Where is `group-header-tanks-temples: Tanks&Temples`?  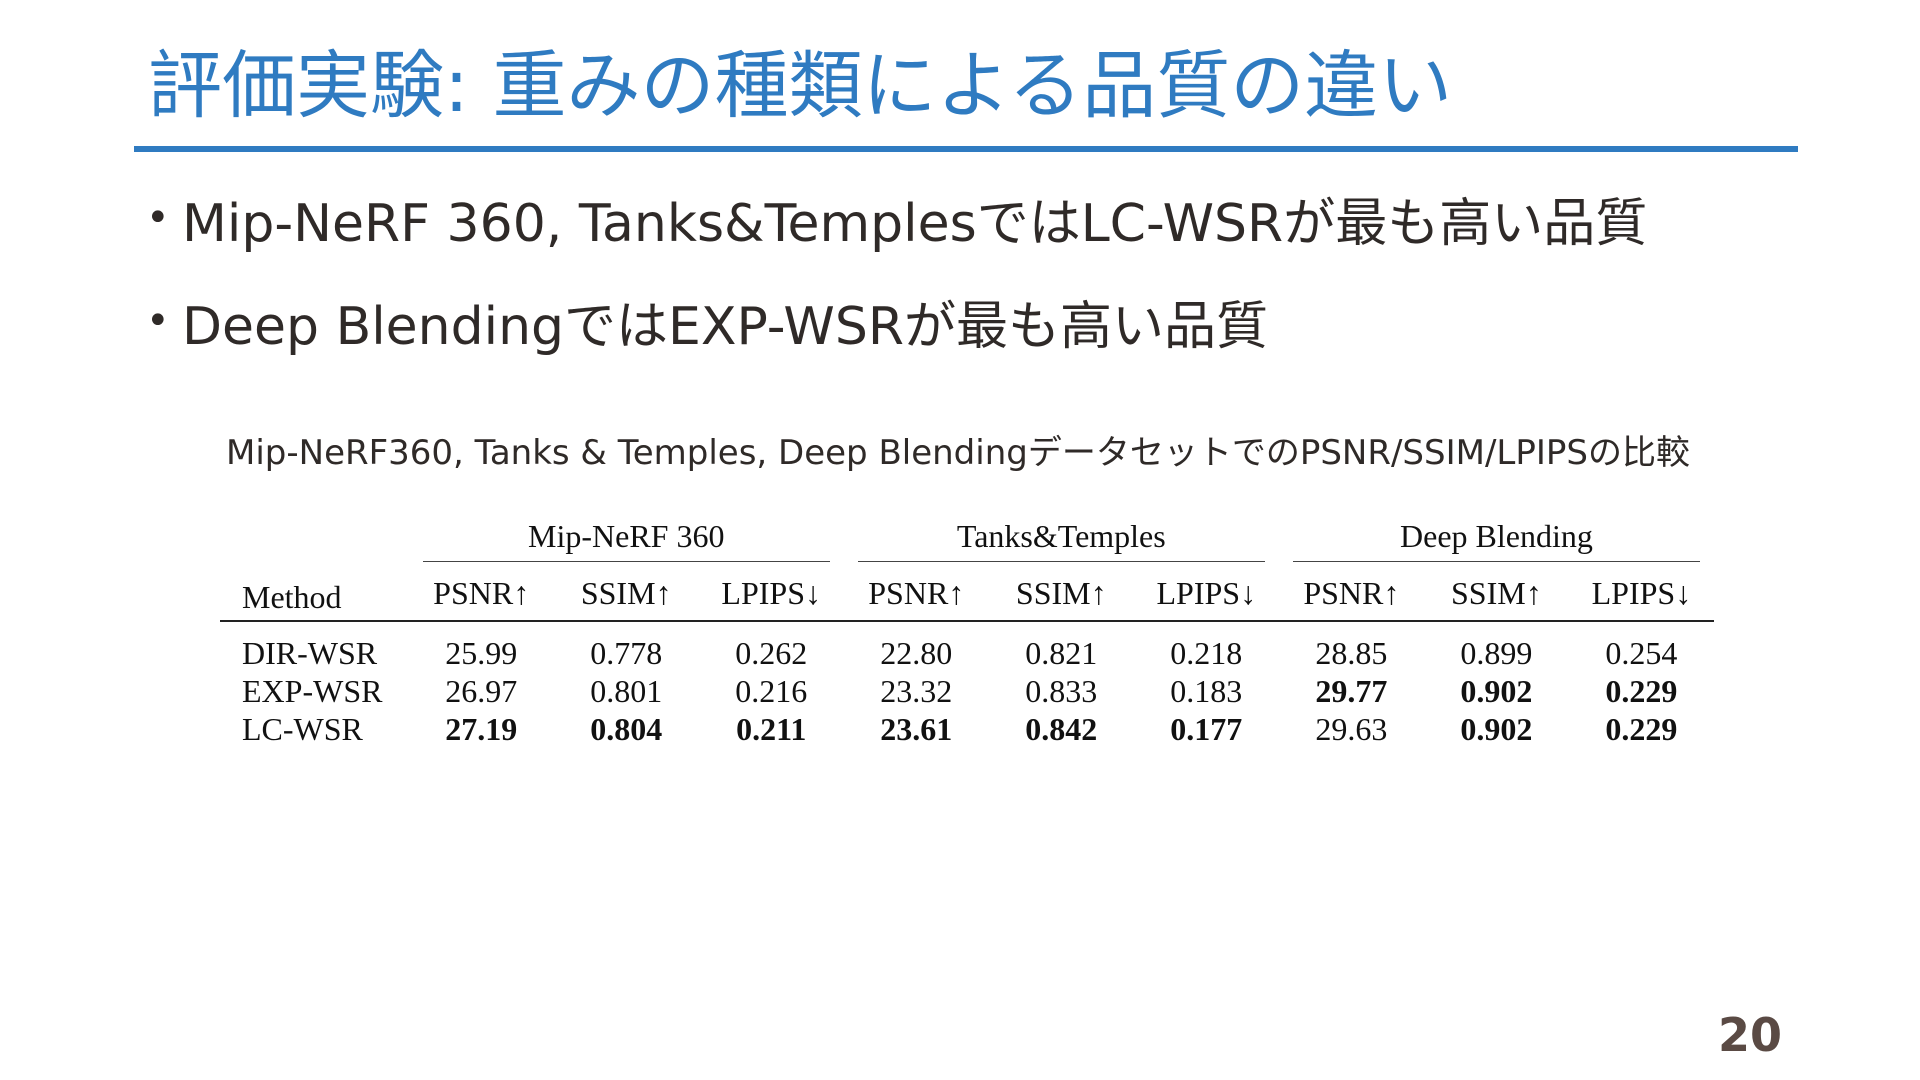 group-header-tanks-temples: Tanks&Temples is located at coordinates (1061, 538).